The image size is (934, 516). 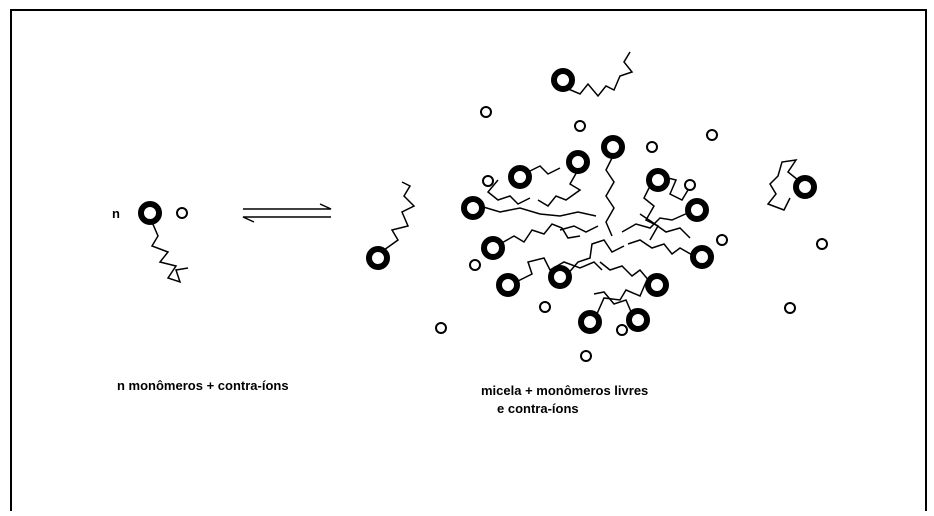 I want to click on monomer-count: n, so click(x=116, y=213).